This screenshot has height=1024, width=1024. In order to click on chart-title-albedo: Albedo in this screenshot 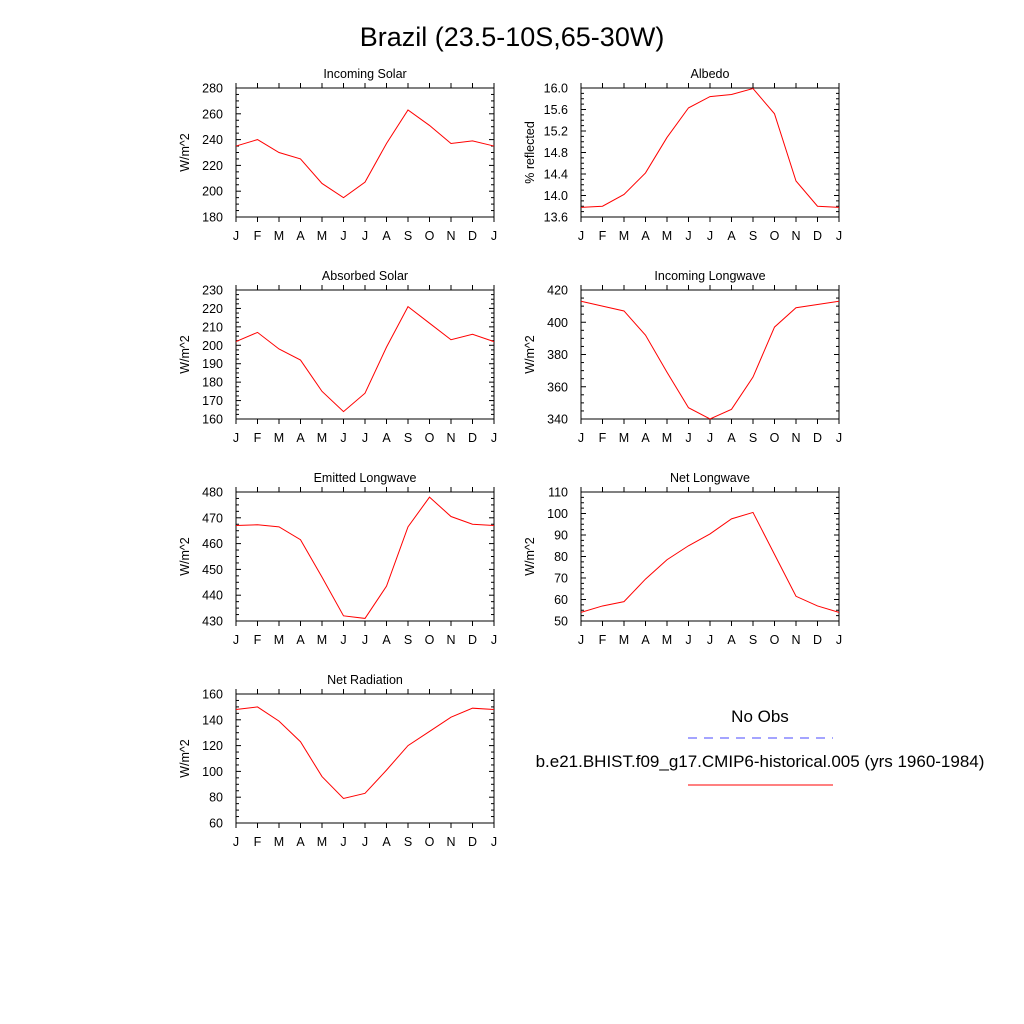, I will do `click(710, 74)`.